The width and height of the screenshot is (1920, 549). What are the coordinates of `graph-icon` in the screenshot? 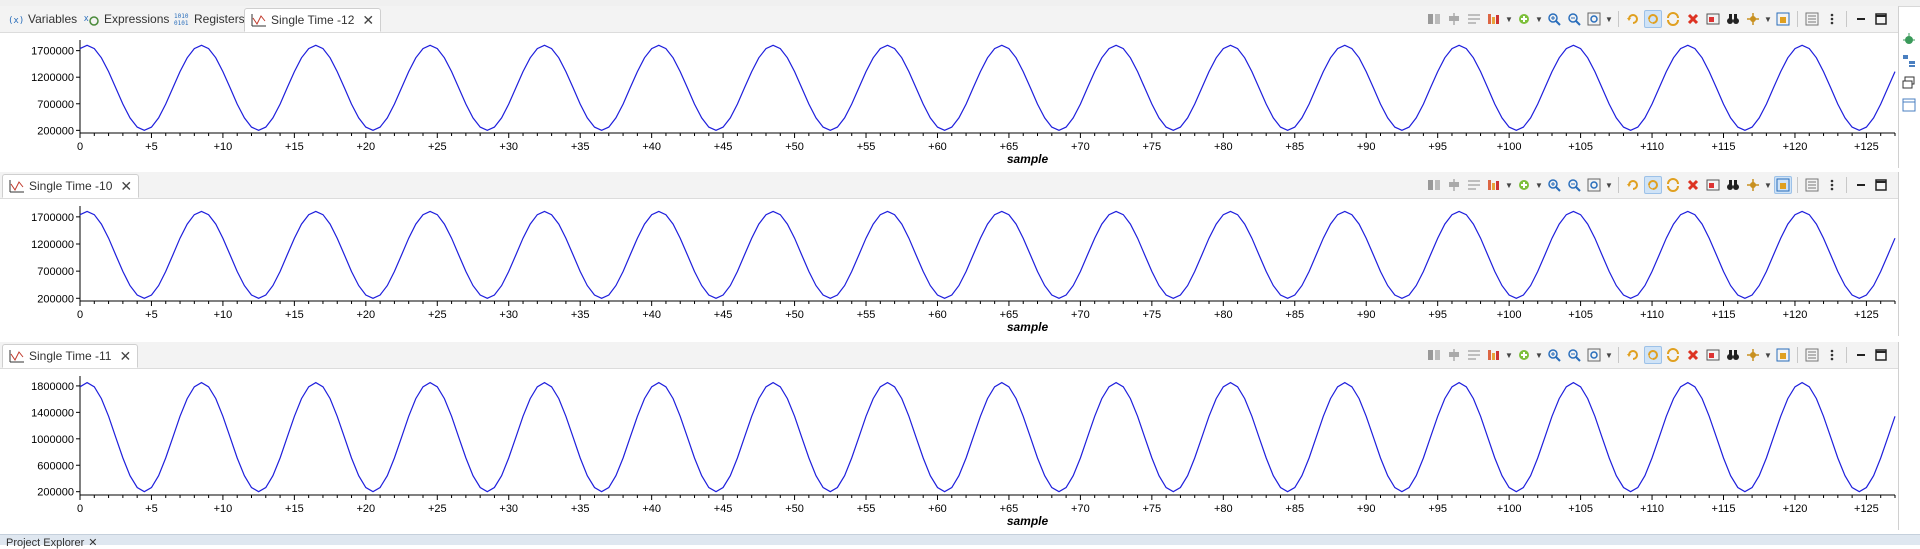 It's located at (17, 186).